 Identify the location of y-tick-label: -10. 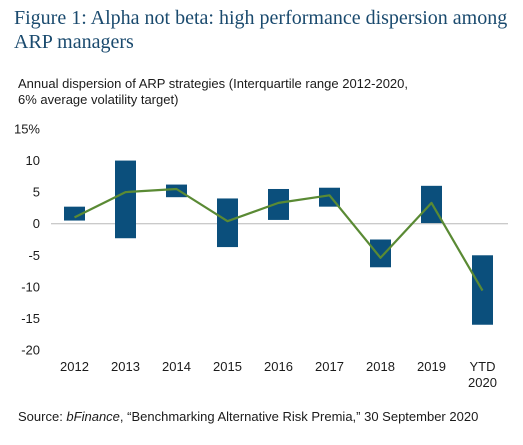
(30, 286).